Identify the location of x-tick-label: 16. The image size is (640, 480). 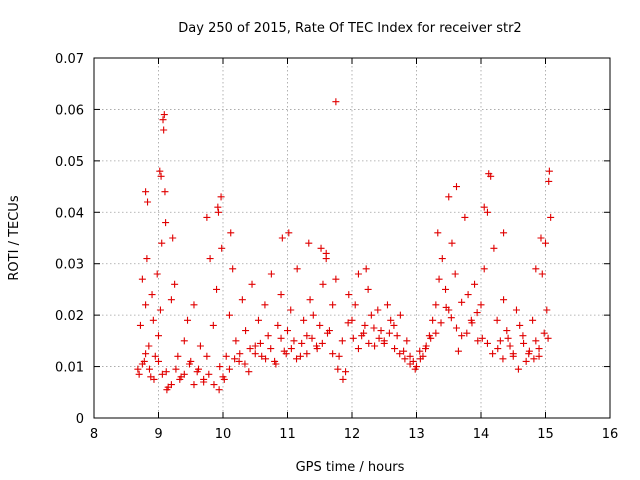
(610, 434).